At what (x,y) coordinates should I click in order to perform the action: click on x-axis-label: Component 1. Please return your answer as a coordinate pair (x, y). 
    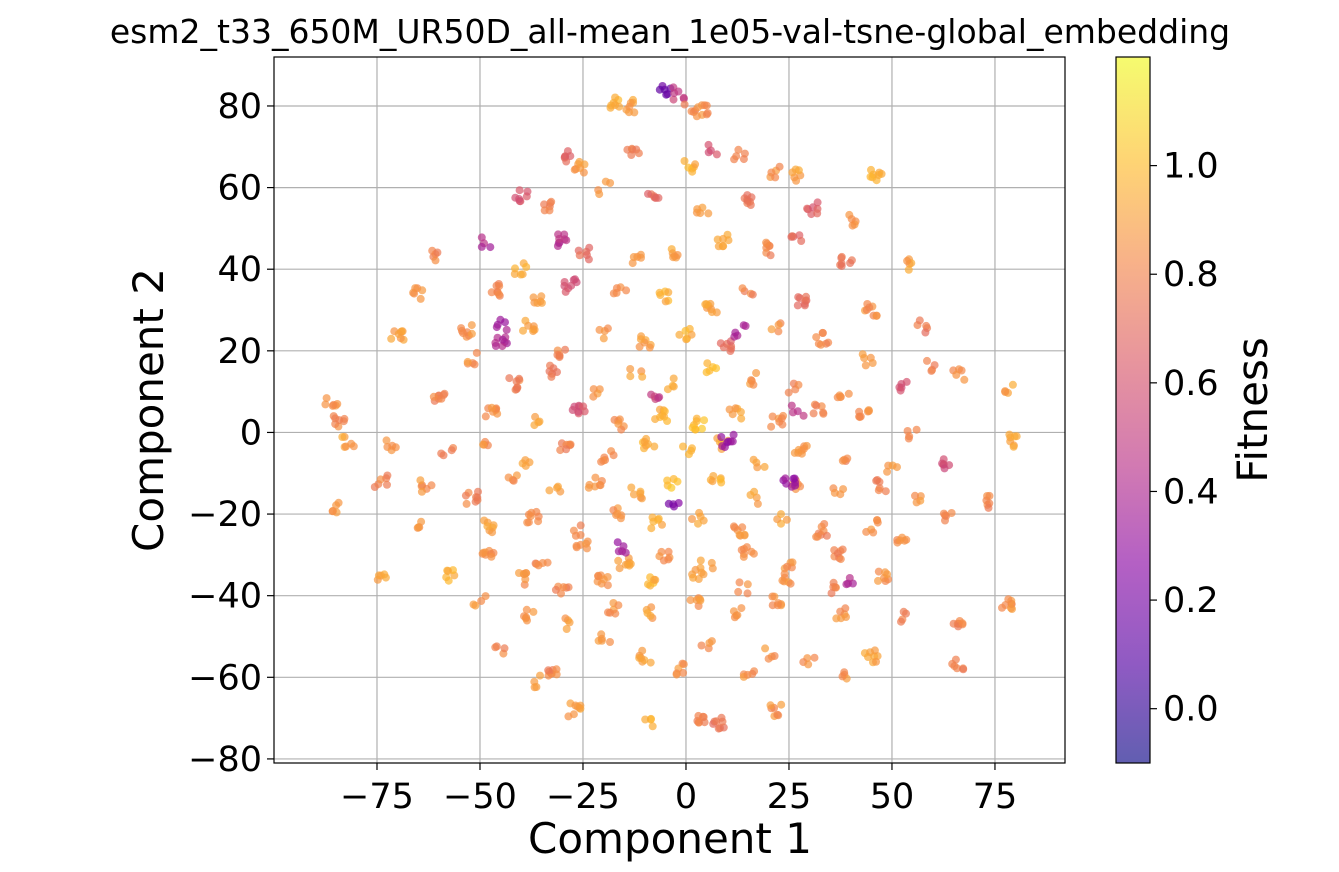
    Looking at the image, I should click on (670, 838).